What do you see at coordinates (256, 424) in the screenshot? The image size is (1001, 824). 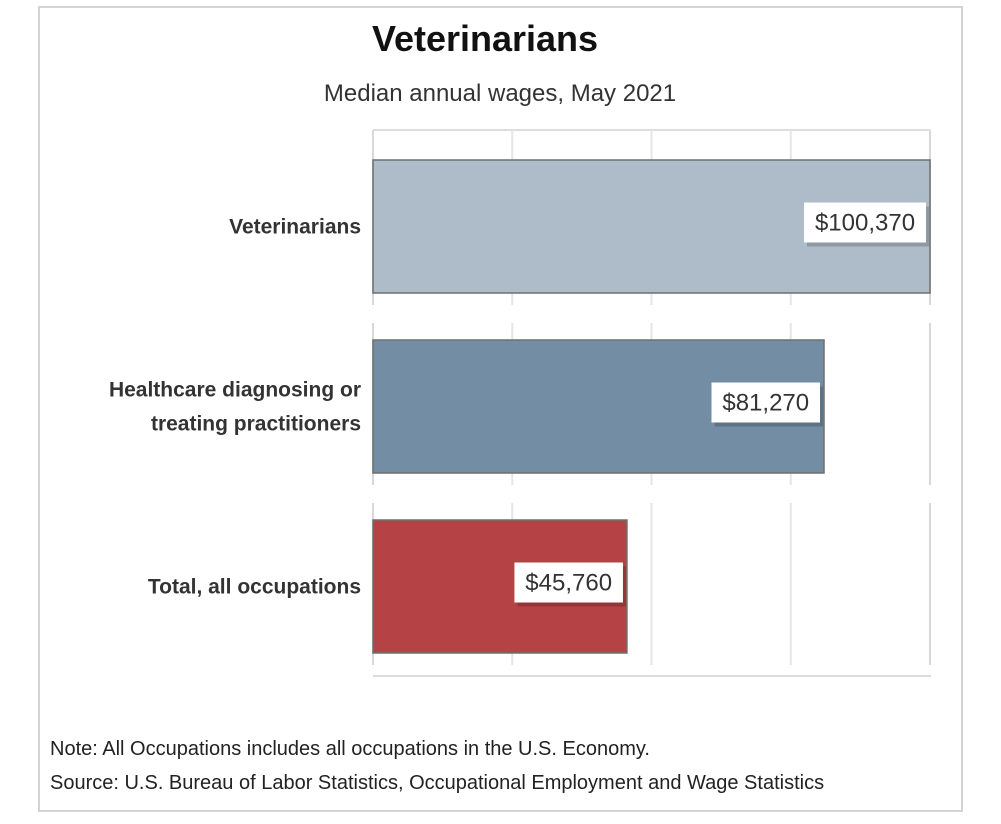 I see `category-label: treating practitioners` at bounding box center [256, 424].